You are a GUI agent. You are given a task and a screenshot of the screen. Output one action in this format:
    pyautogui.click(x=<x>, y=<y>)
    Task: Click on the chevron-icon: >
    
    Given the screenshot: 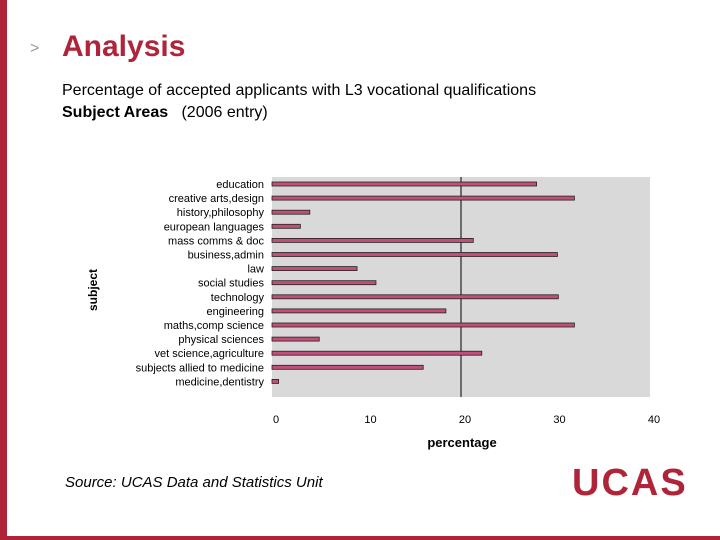 What is the action you would take?
    pyautogui.click(x=35, y=48)
    